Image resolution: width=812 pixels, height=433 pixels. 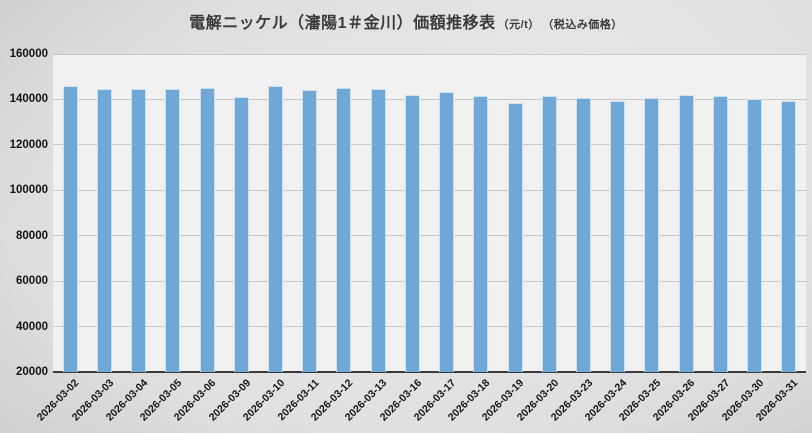 What do you see at coordinates (28, 144) in the screenshot?
I see `y-axis-tick-label: 120000` at bounding box center [28, 144].